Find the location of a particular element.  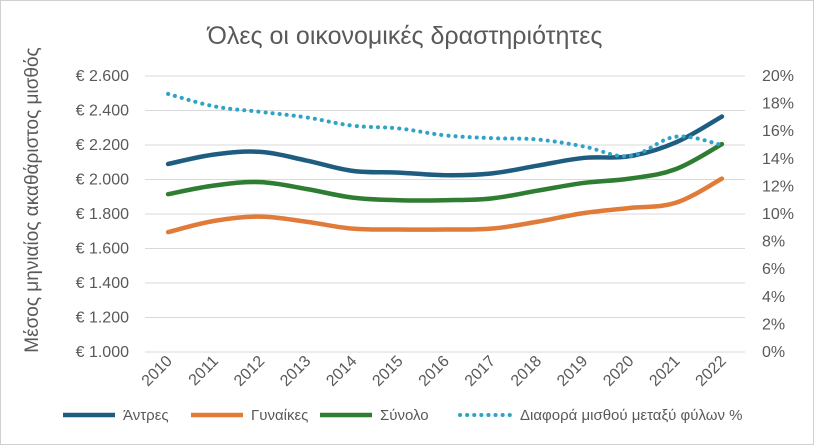

left-tick-label: € 1.600 is located at coordinates (102, 249).